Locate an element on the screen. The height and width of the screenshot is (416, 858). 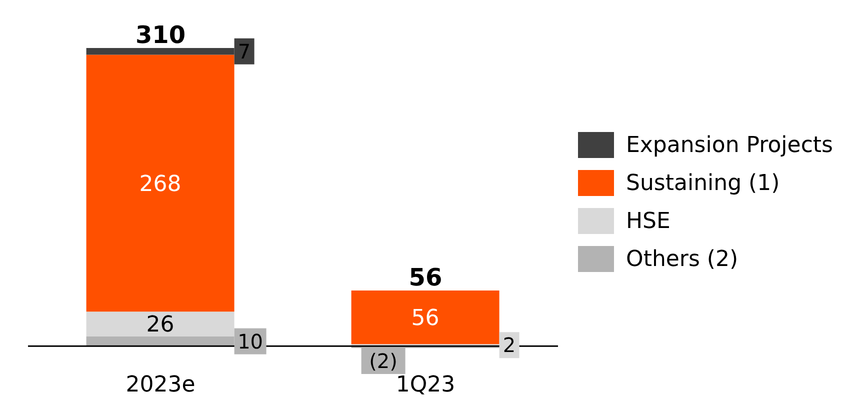
data-label: 26 is located at coordinates (160, 325).